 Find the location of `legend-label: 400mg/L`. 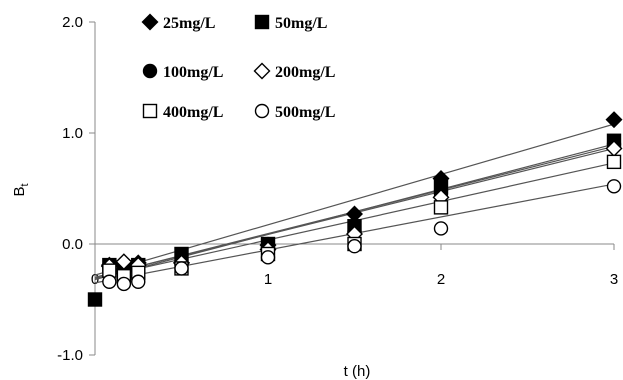

legend-label: 400mg/L is located at coordinates (193, 112).